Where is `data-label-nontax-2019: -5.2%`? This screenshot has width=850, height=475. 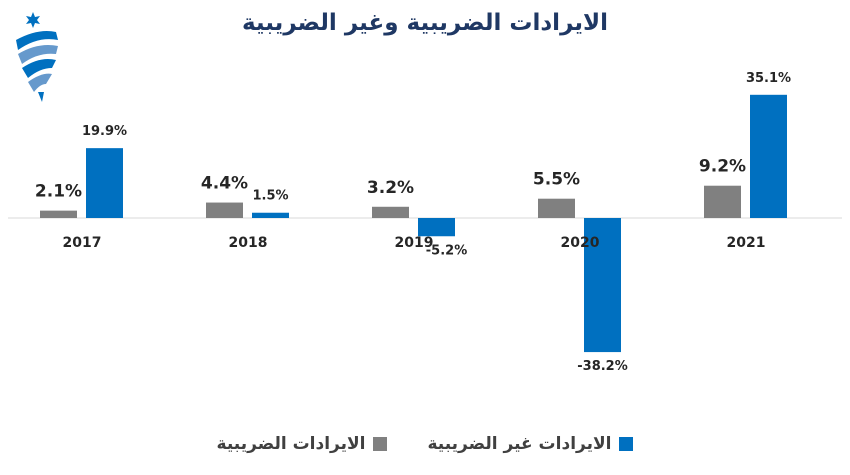 data-label-nontax-2019: -5.2% is located at coordinates (446, 250).